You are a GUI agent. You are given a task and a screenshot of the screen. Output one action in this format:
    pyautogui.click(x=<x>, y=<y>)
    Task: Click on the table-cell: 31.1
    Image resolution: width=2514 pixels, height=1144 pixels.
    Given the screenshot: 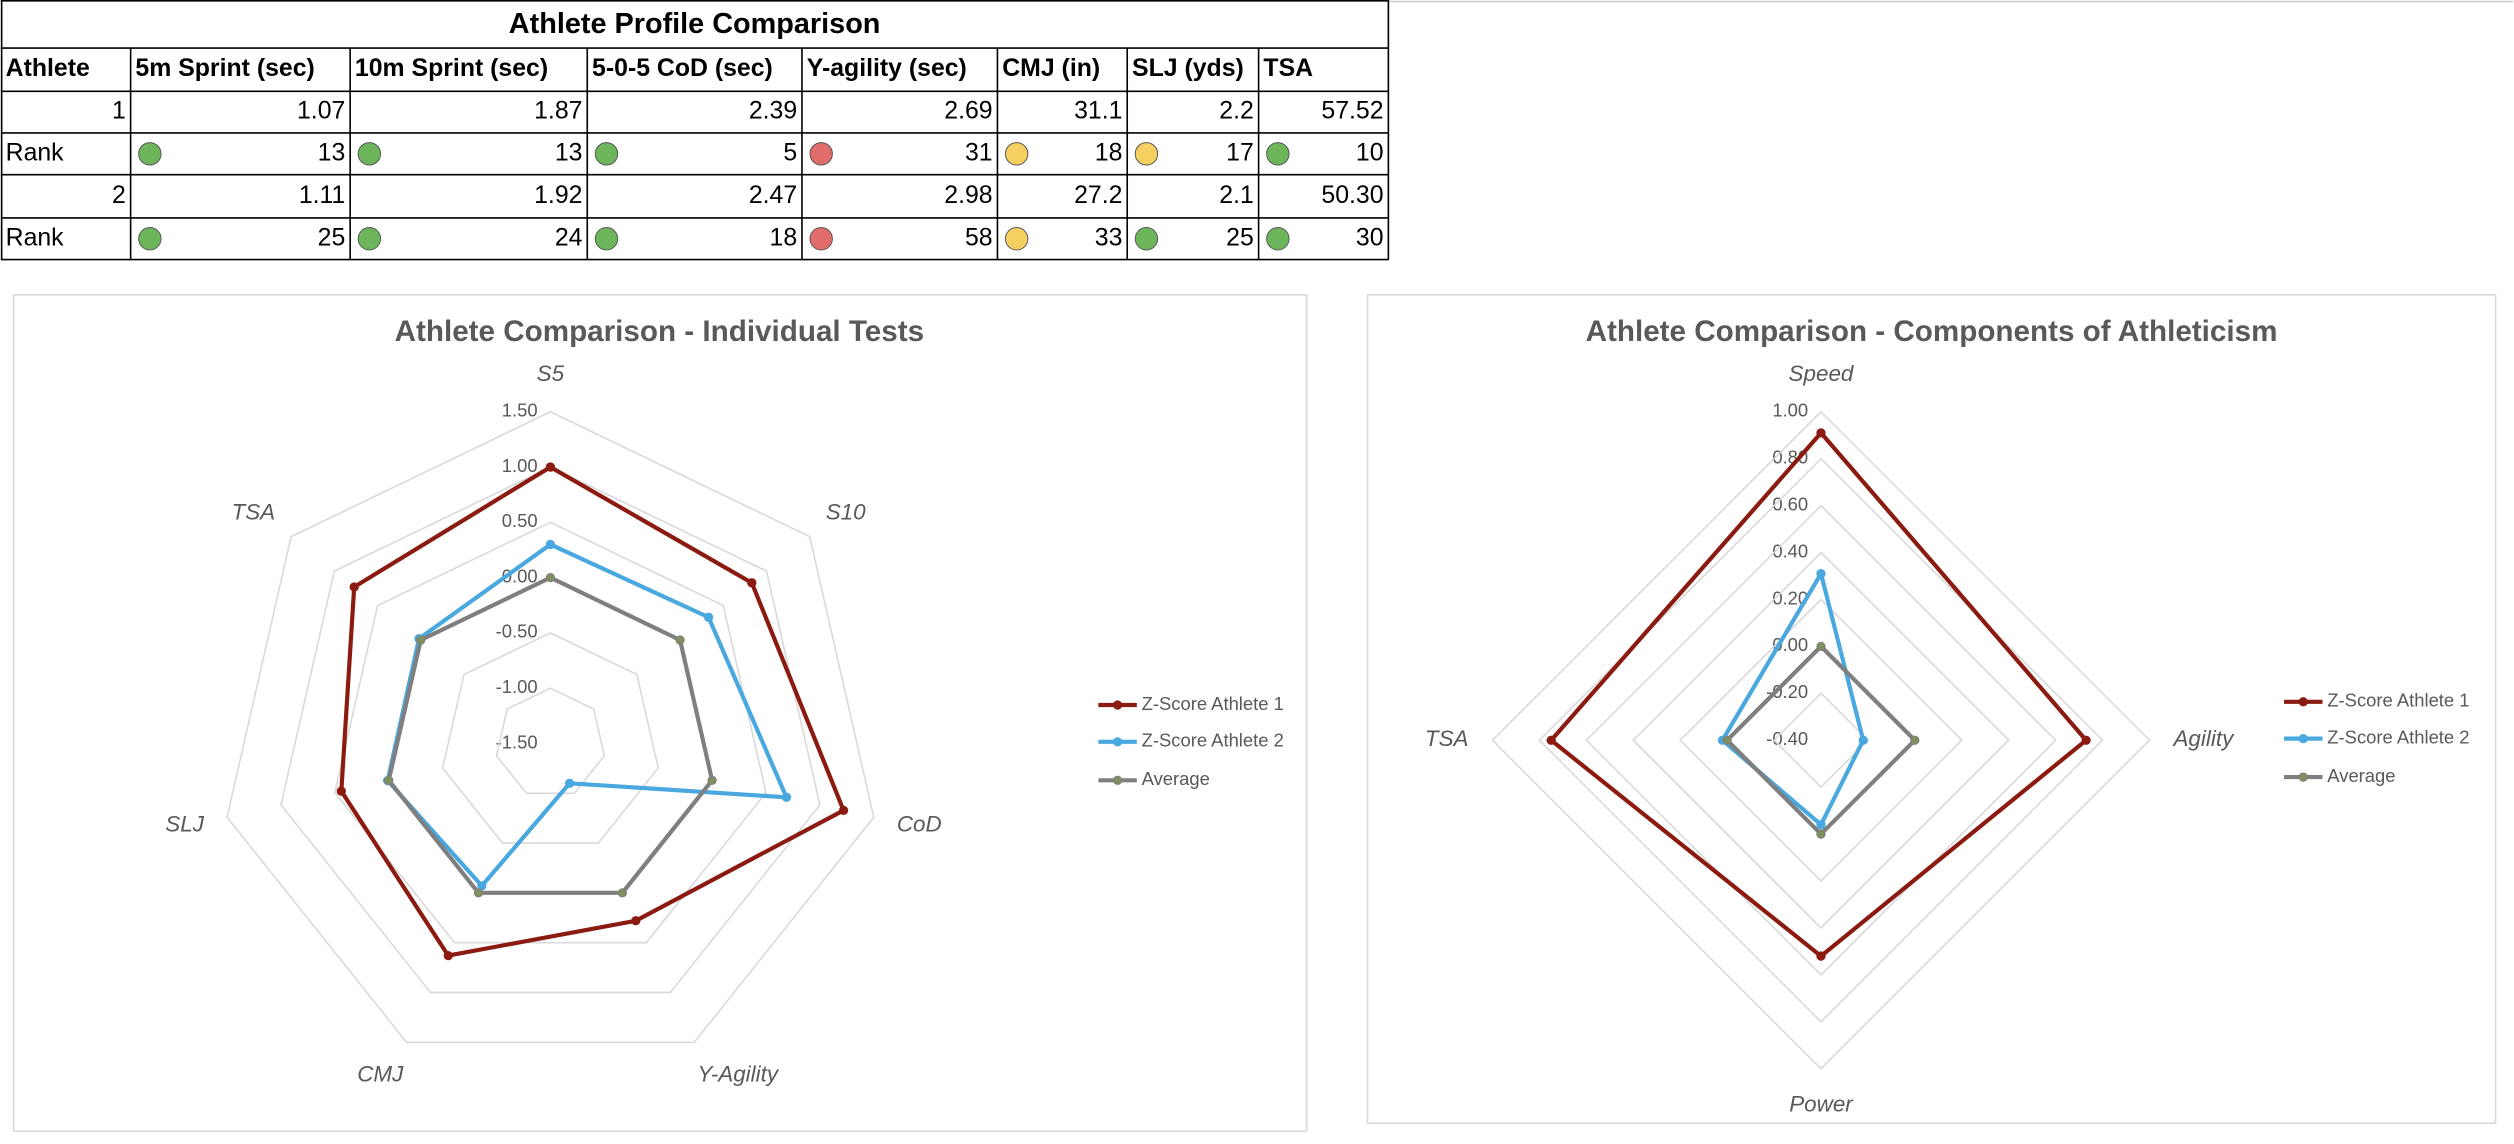 What is the action you would take?
    pyautogui.click(x=1098, y=111)
    